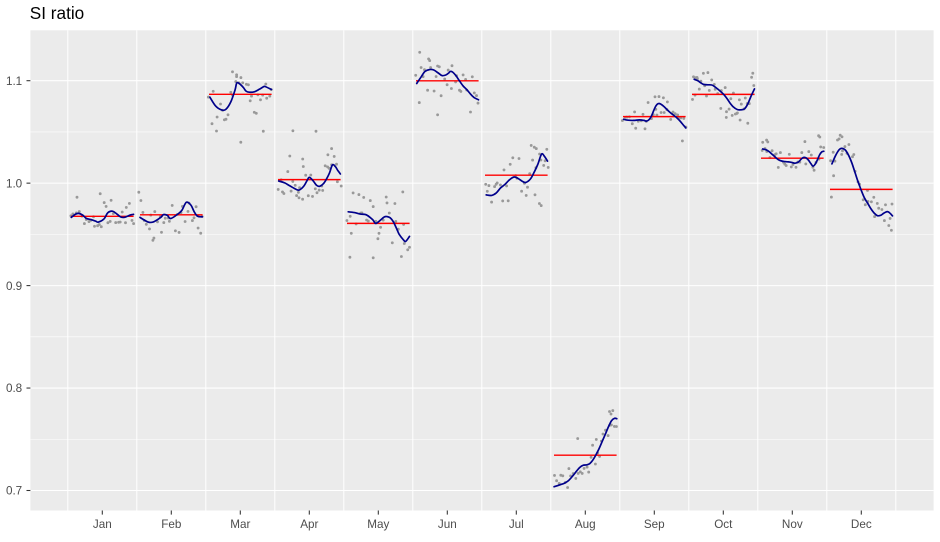 This screenshot has width=940, height=542. What do you see at coordinates (654, 524) in the screenshot?
I see `svg-text: Sep` at bounding box center [654, 524].